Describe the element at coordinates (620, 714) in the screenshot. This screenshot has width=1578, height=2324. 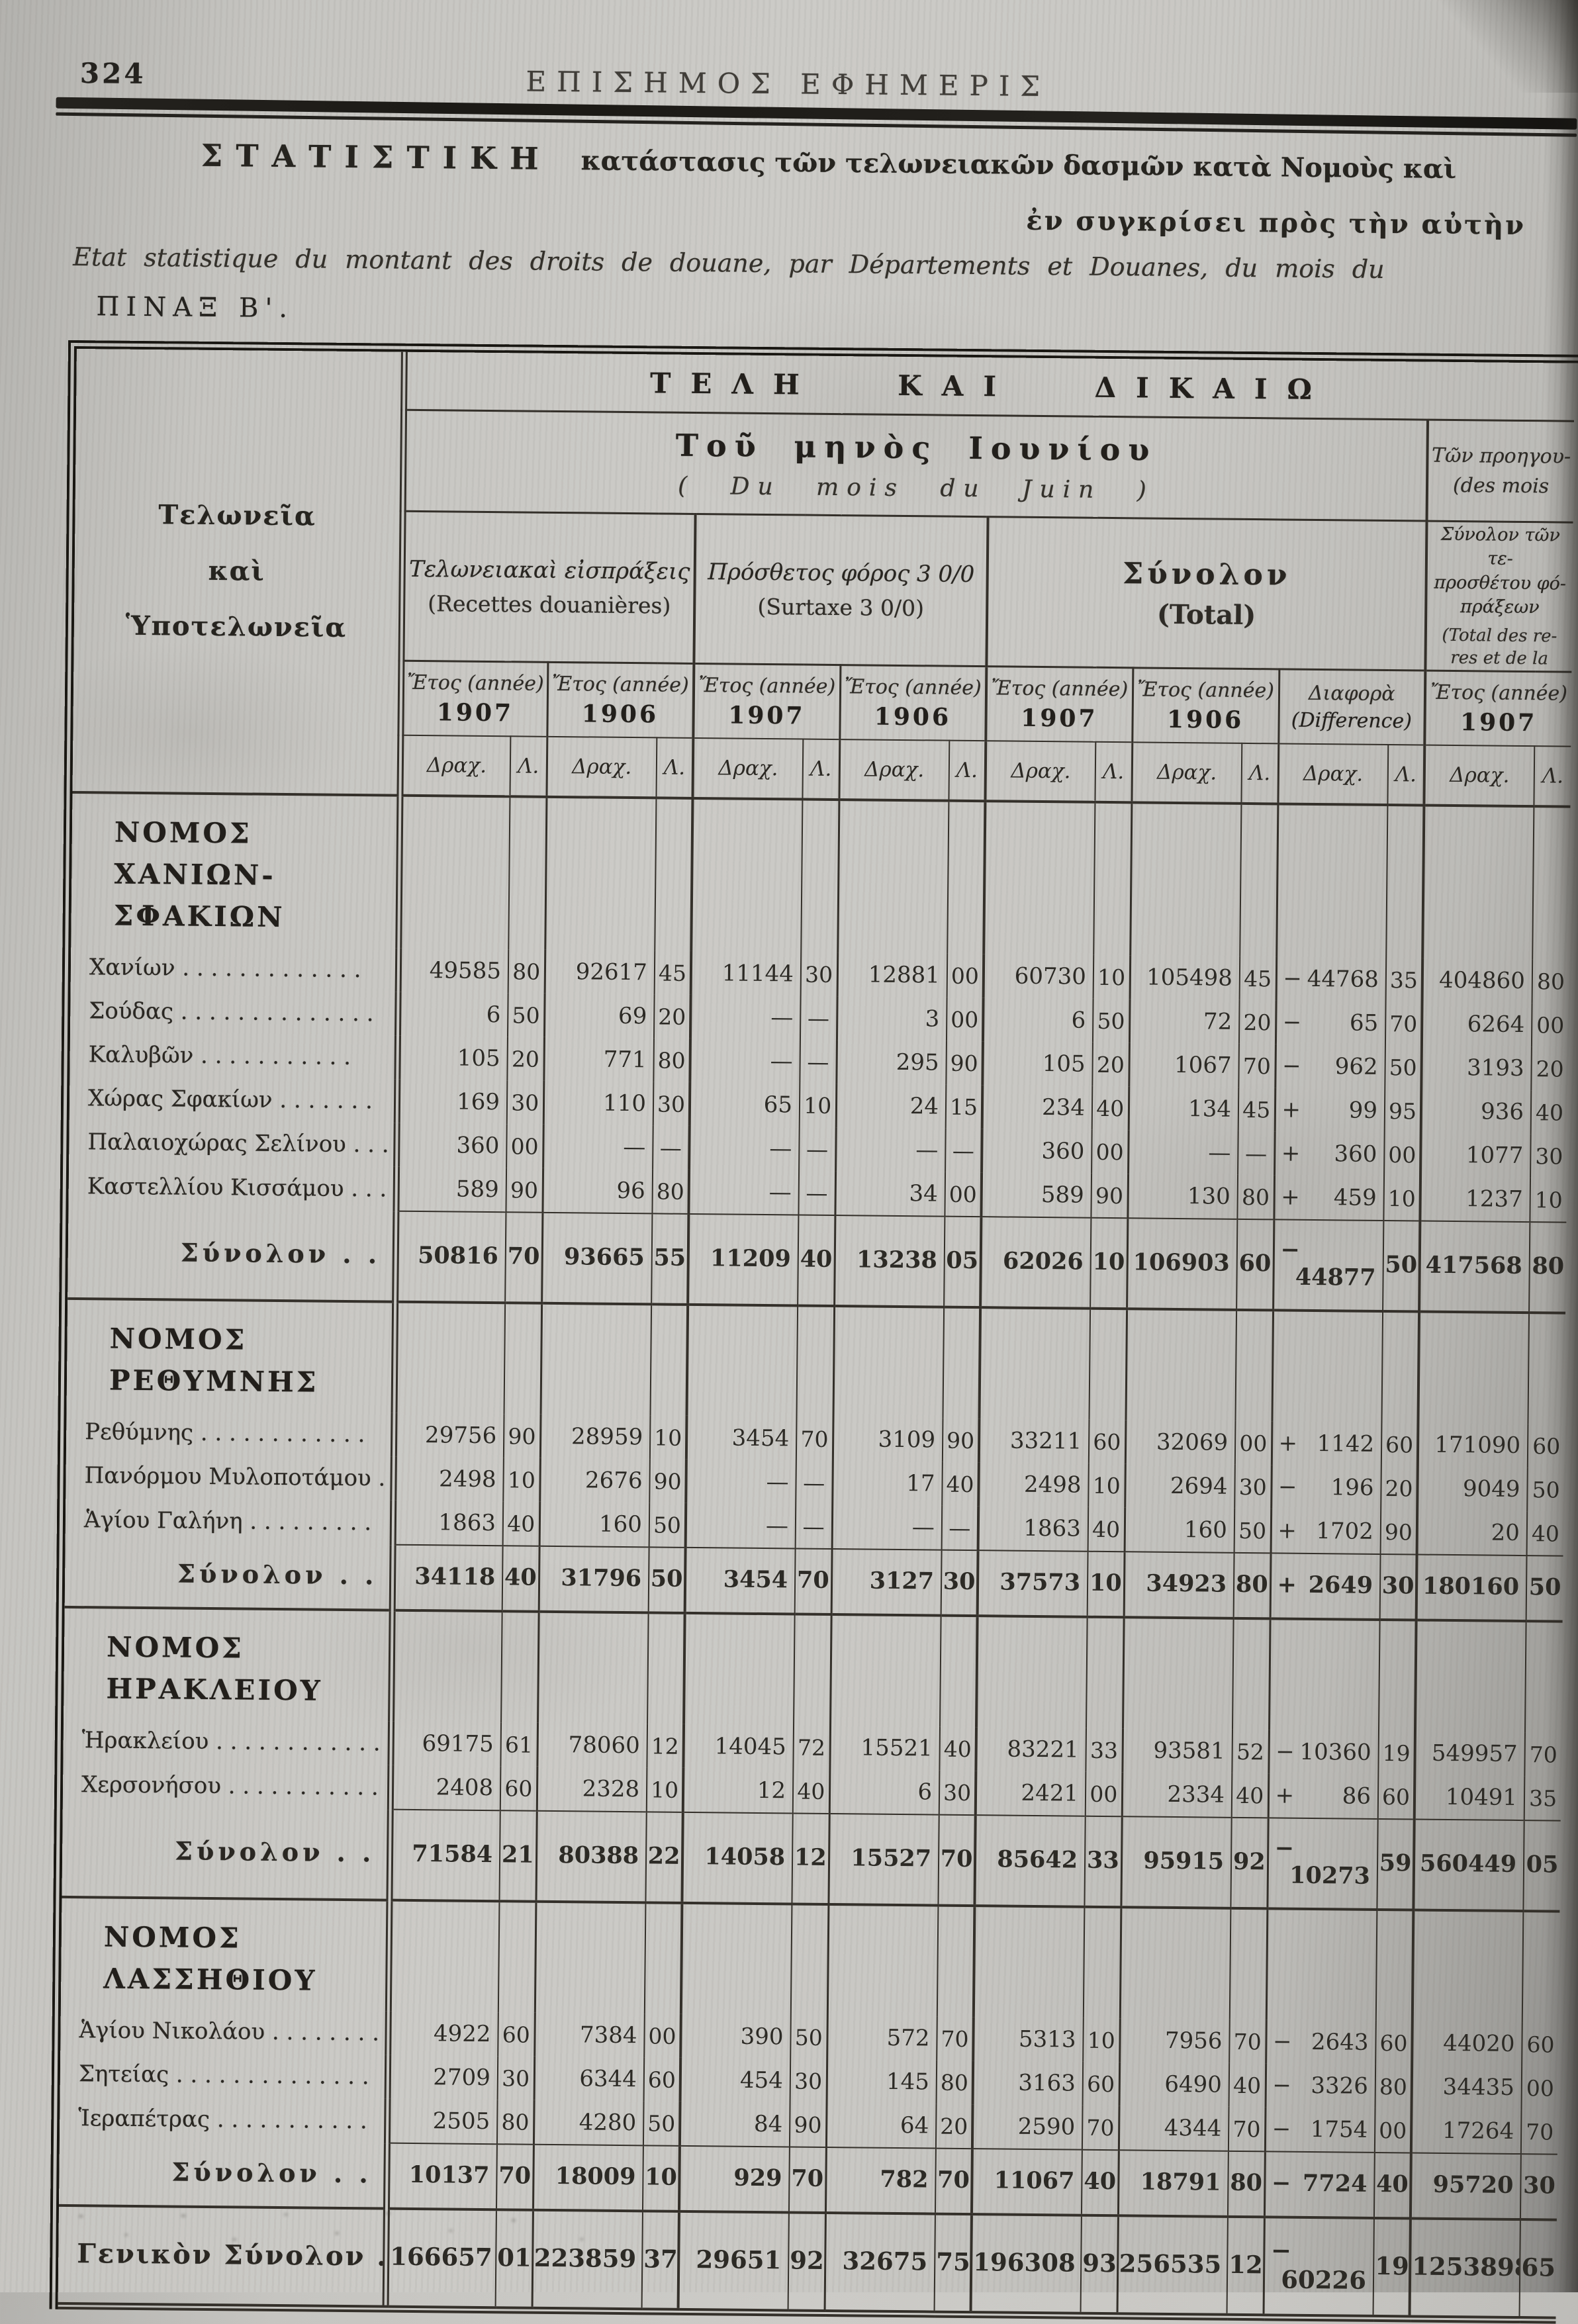
I see `year-value: 1906` at that location.